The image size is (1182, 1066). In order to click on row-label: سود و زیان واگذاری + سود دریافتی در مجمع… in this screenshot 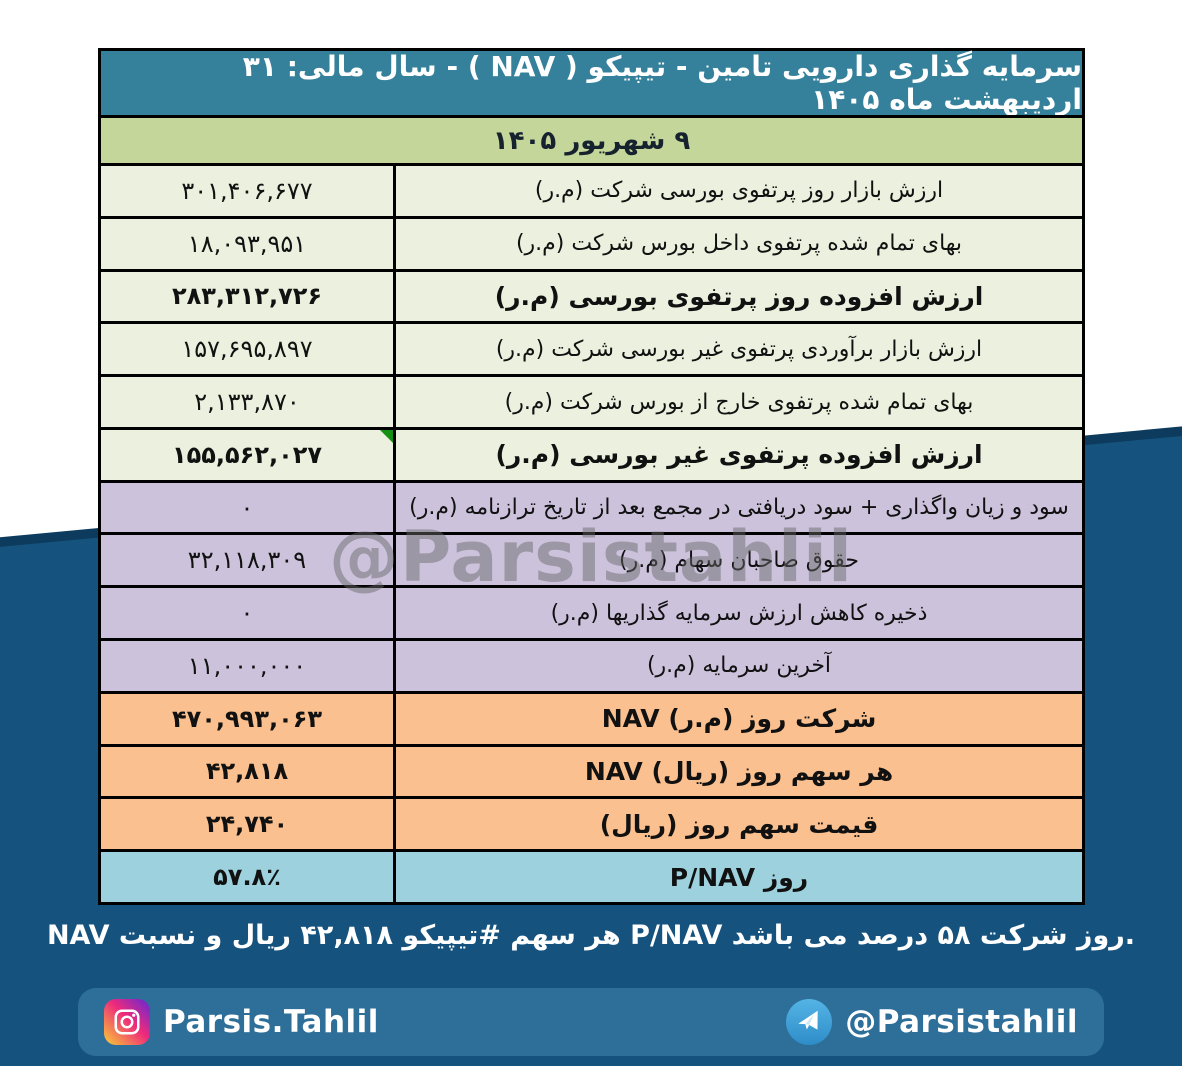, I will do `click(739, 508)`.